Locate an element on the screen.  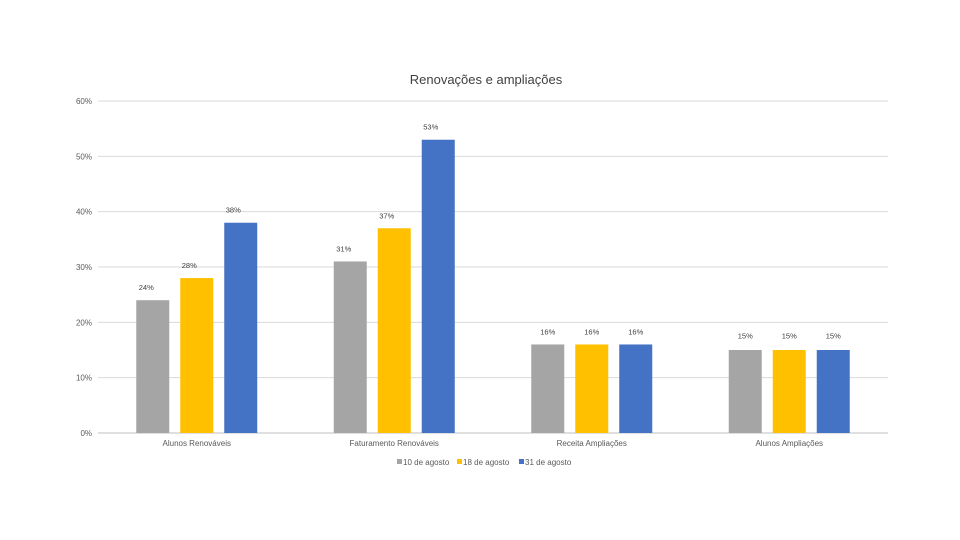
legend-item: 18 de agosto is located at coordinates (483, 462).